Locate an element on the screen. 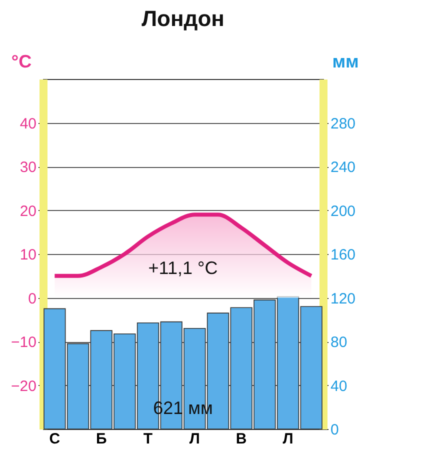  y2-tick-label: 280 is located at coordinates (343, 123).